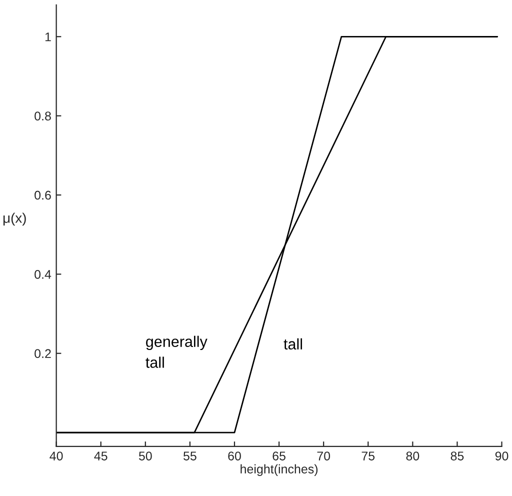 The image size is (512, 496). Describe the element at coordinates (56, 456) in the screenshot. I see `x-tick-label: 40` at that location.